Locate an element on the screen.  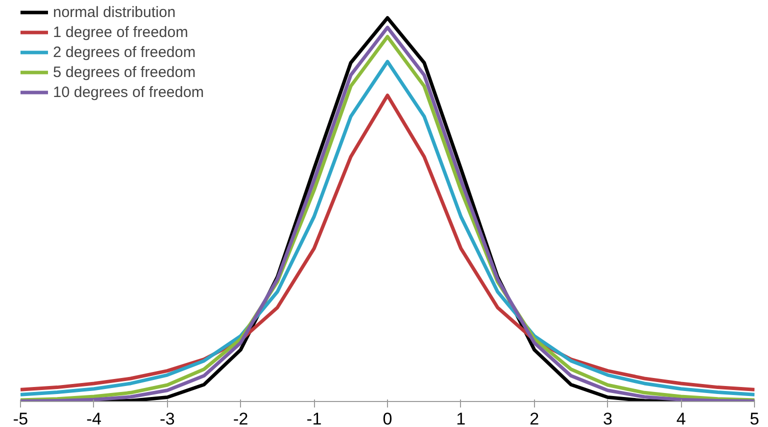
x-tick-label: -4 is located at coordinates (94, 418).